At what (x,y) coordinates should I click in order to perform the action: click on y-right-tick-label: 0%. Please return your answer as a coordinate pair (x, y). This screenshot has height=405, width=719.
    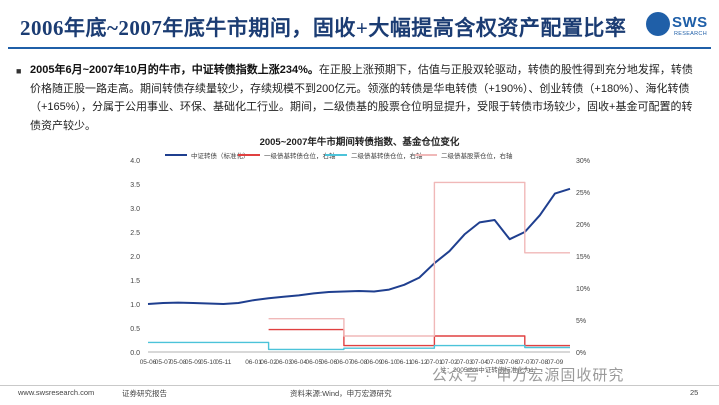
    Looking at the image, I should click on (581, 353).